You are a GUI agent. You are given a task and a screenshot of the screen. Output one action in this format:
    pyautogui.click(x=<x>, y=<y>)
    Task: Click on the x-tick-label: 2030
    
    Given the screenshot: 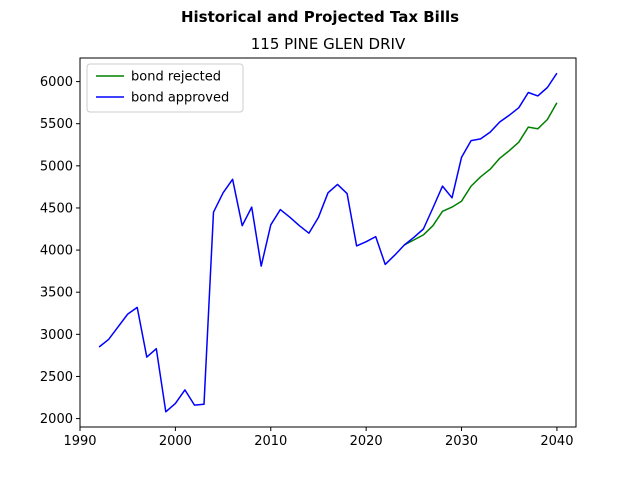 What is the action you would take?
    pyautogui.click(x=461, y=441)
    